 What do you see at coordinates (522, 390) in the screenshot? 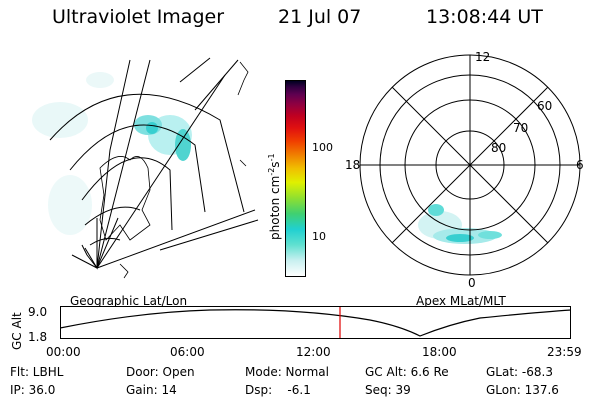
I see `info-glon: GLon: 137.6` at bounding box center [522, 390].